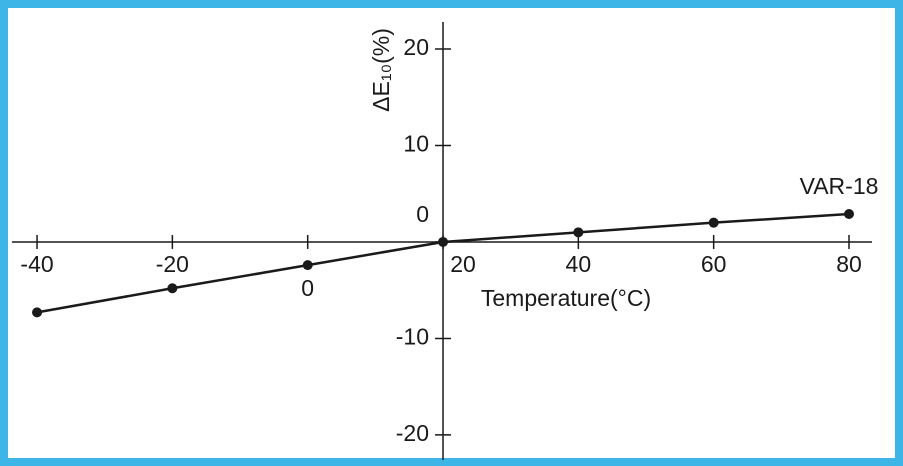 This screenshot has height=466, width=903. I want to click on x-tick-label: 80, so click(849, 264).